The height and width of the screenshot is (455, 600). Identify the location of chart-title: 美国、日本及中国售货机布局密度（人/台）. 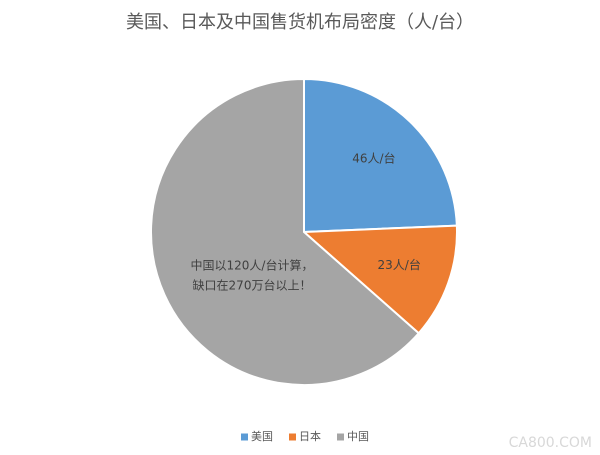
(300, 22).